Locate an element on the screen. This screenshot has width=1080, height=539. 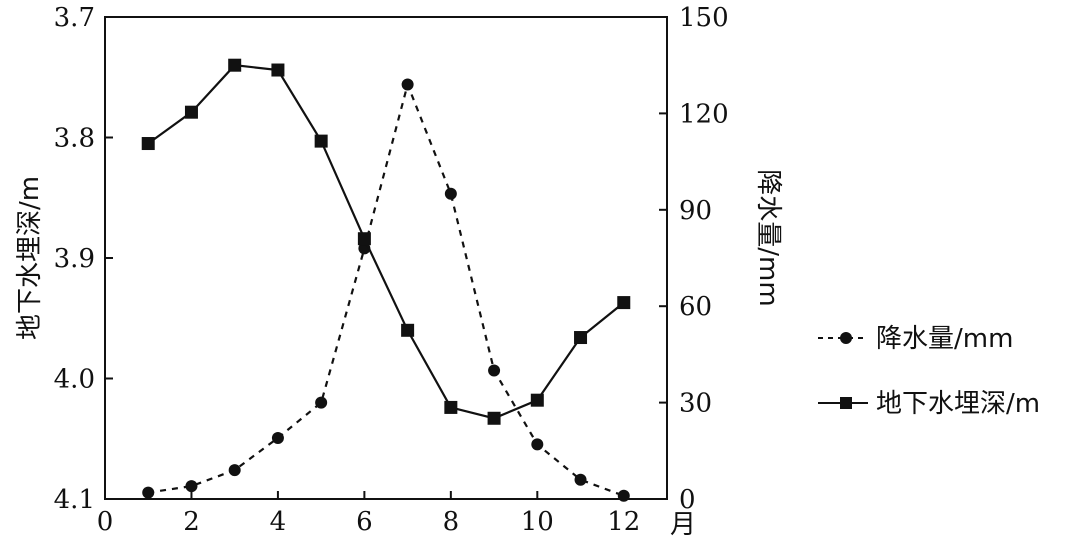
x-unit-label: 月 is located at coordinates (683, 524).